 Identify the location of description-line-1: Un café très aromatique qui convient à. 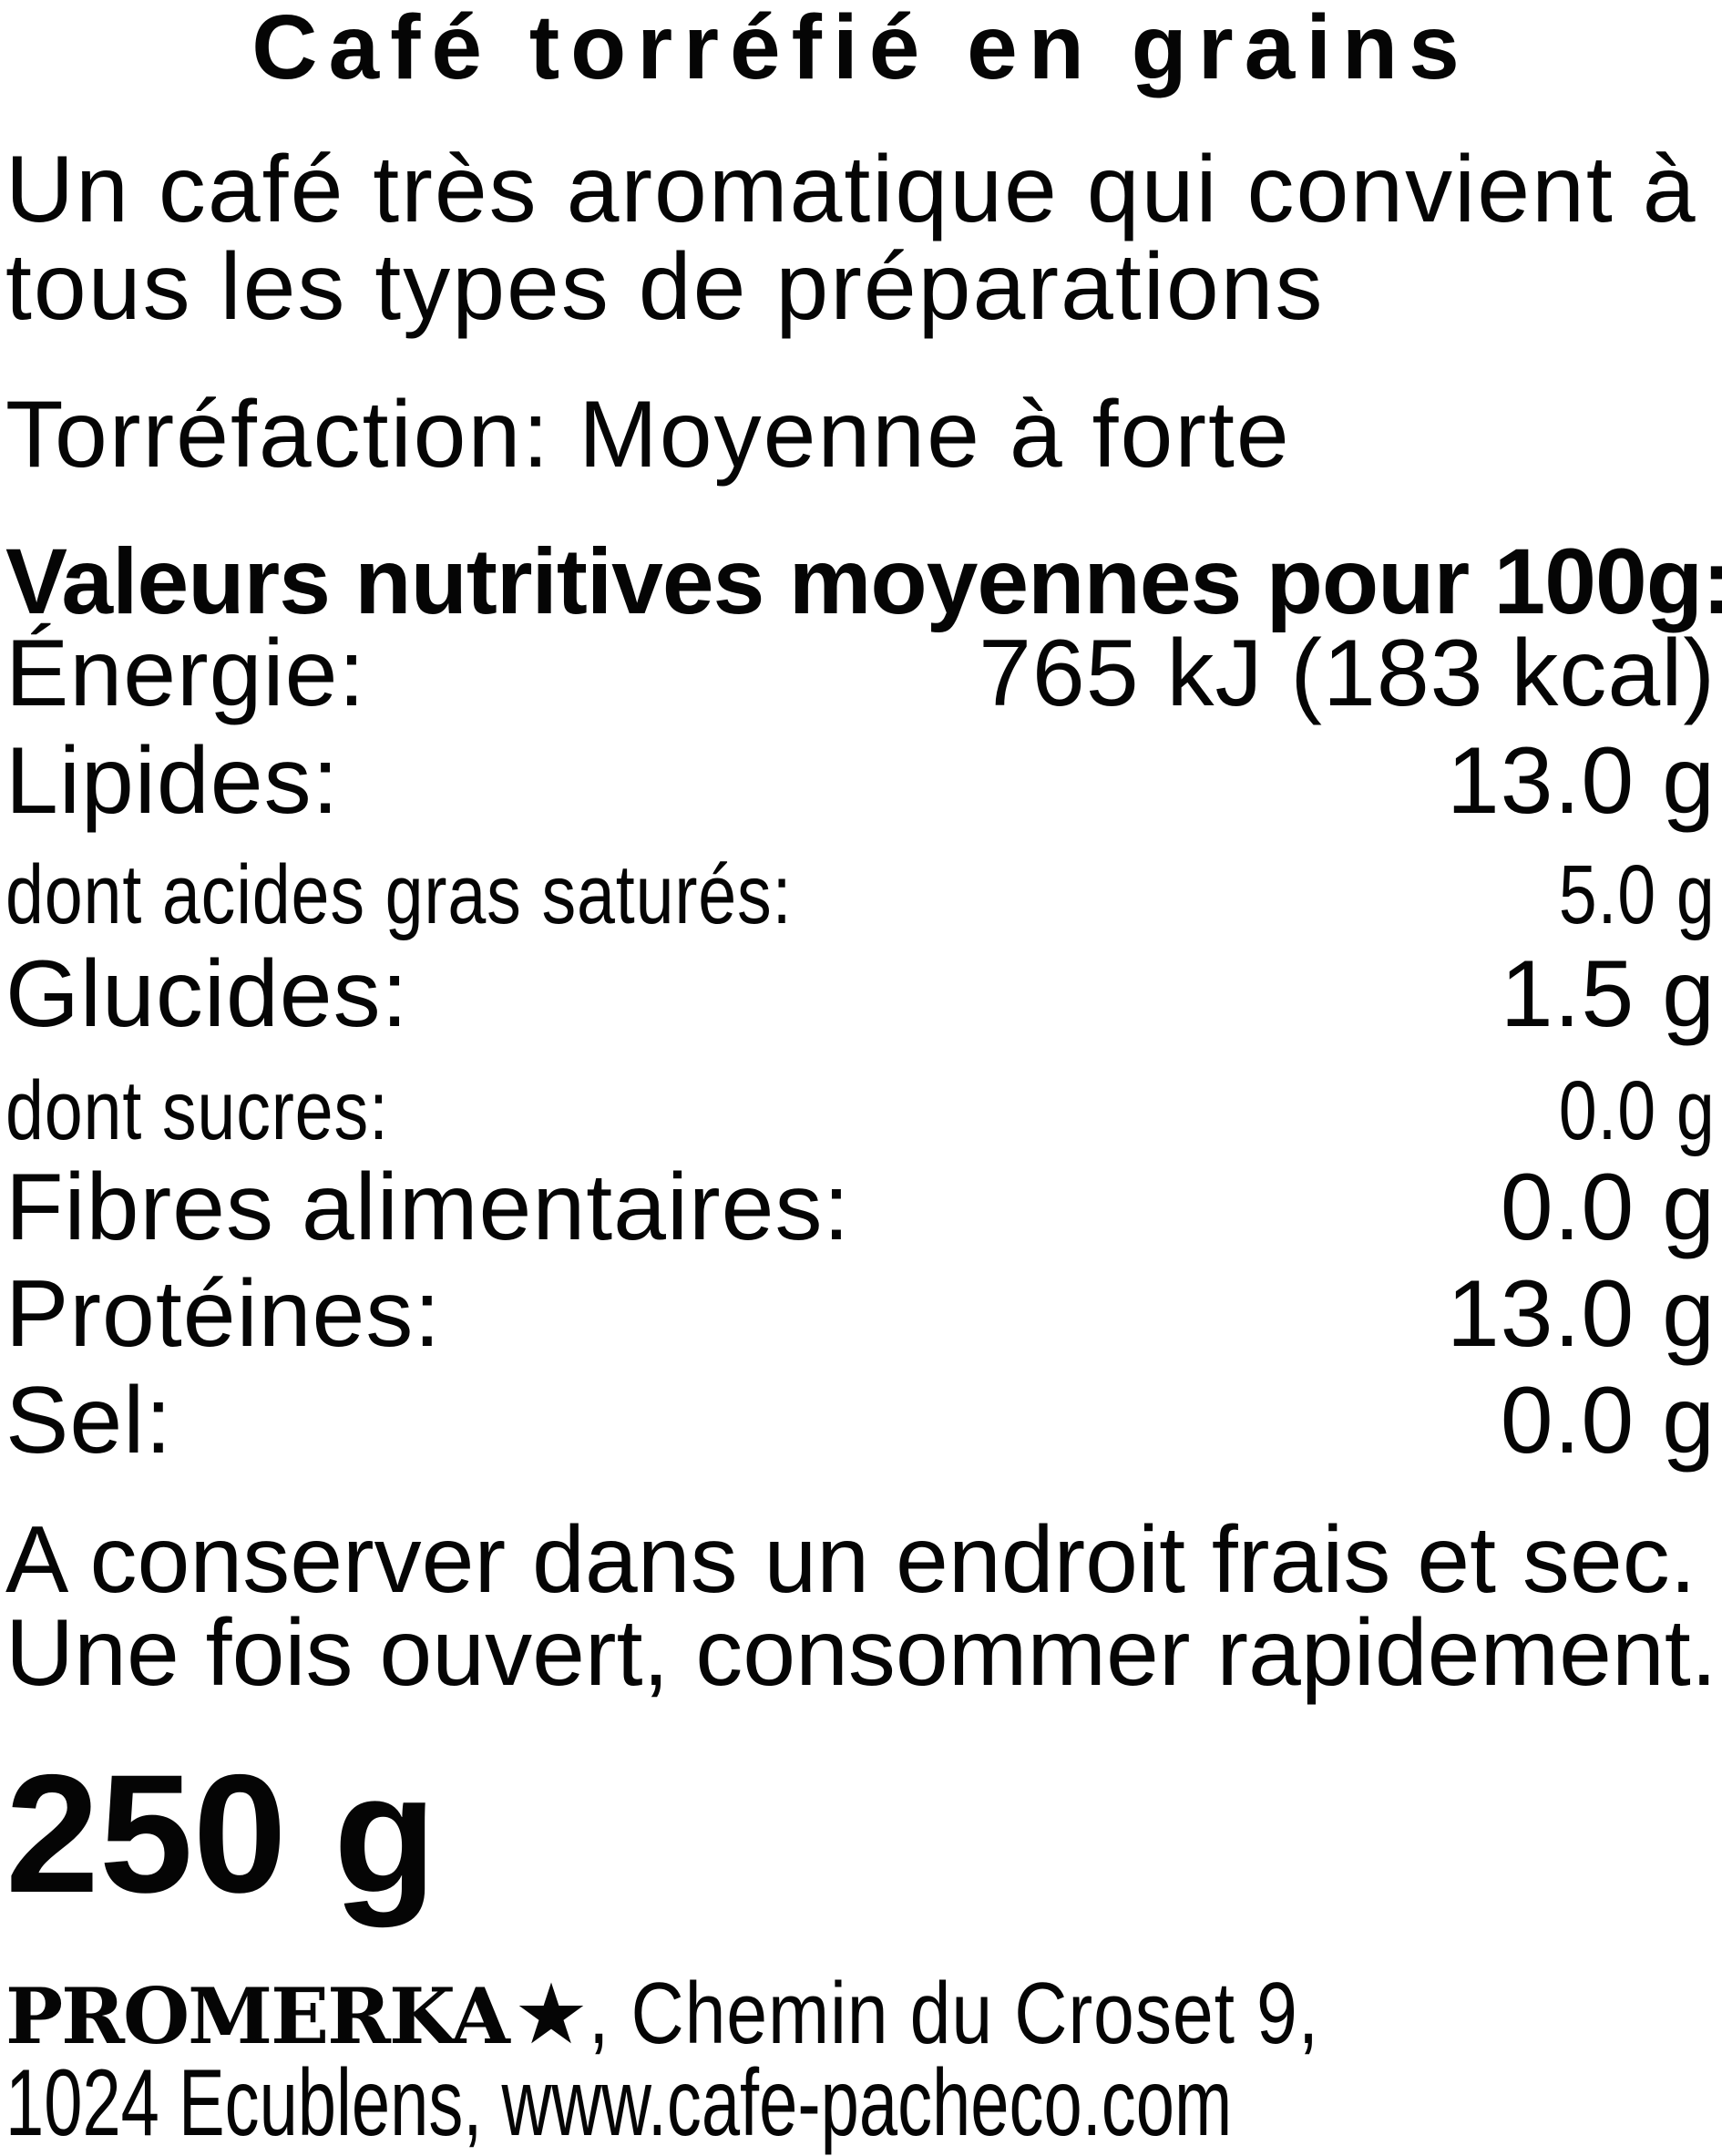
(851, 189).